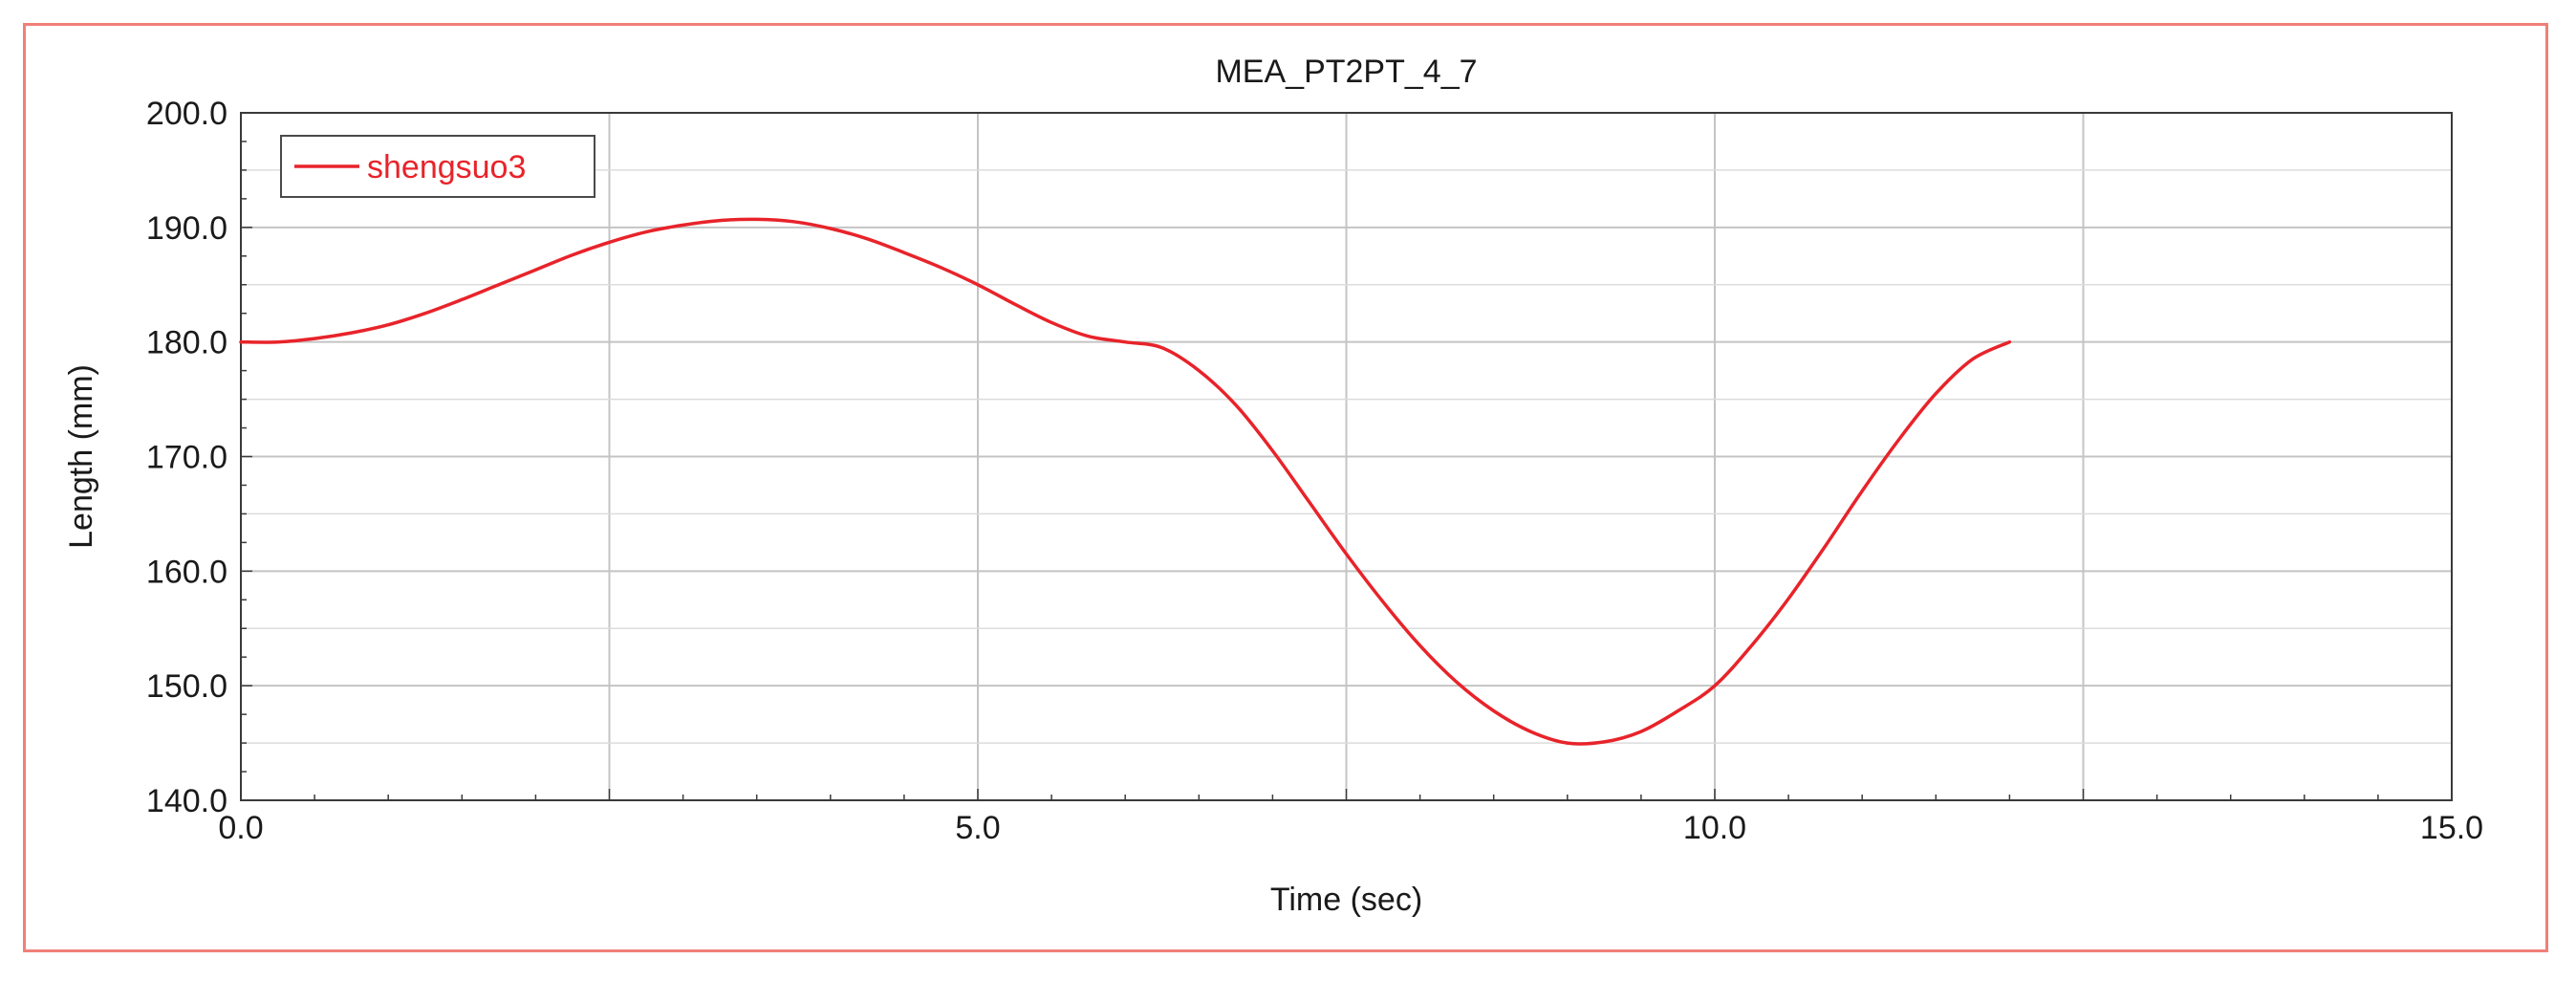 The height and width of the screenshot is (981, 2576). I want to click on x-tick-label: 0.0, so click(240, 828).